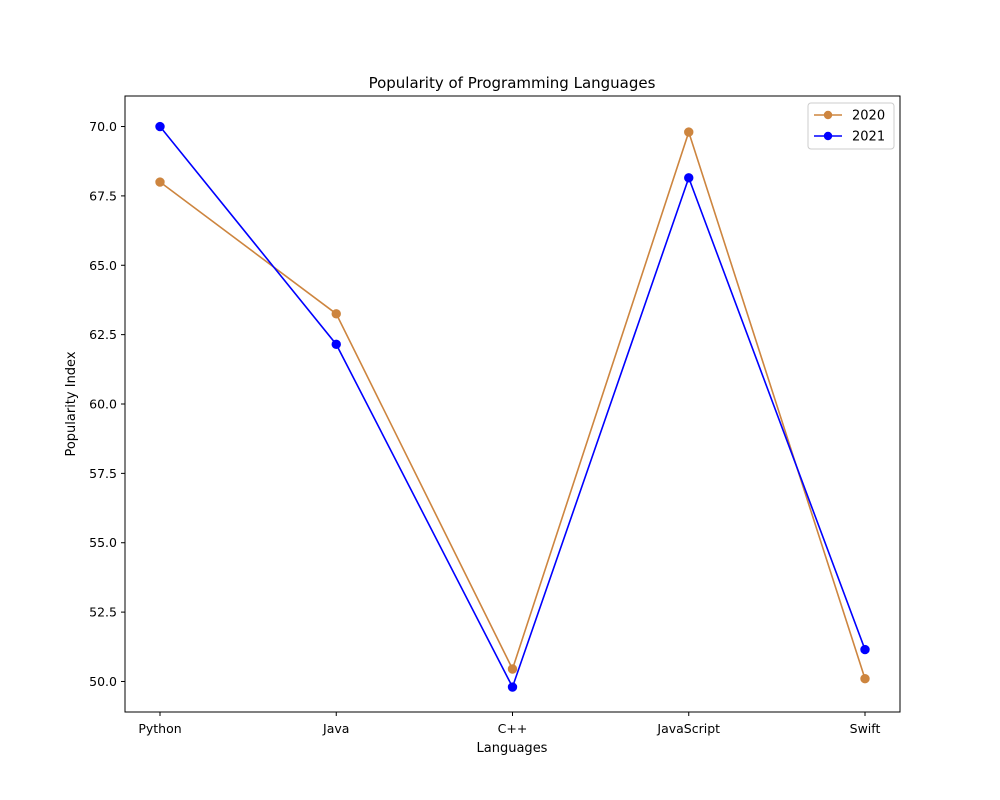 The image size is (1000, 800). What do you see at coordinates (103, 126) in the screenshot?
I see `y-tick-label: 70.0` at bounding box center [103, 126].